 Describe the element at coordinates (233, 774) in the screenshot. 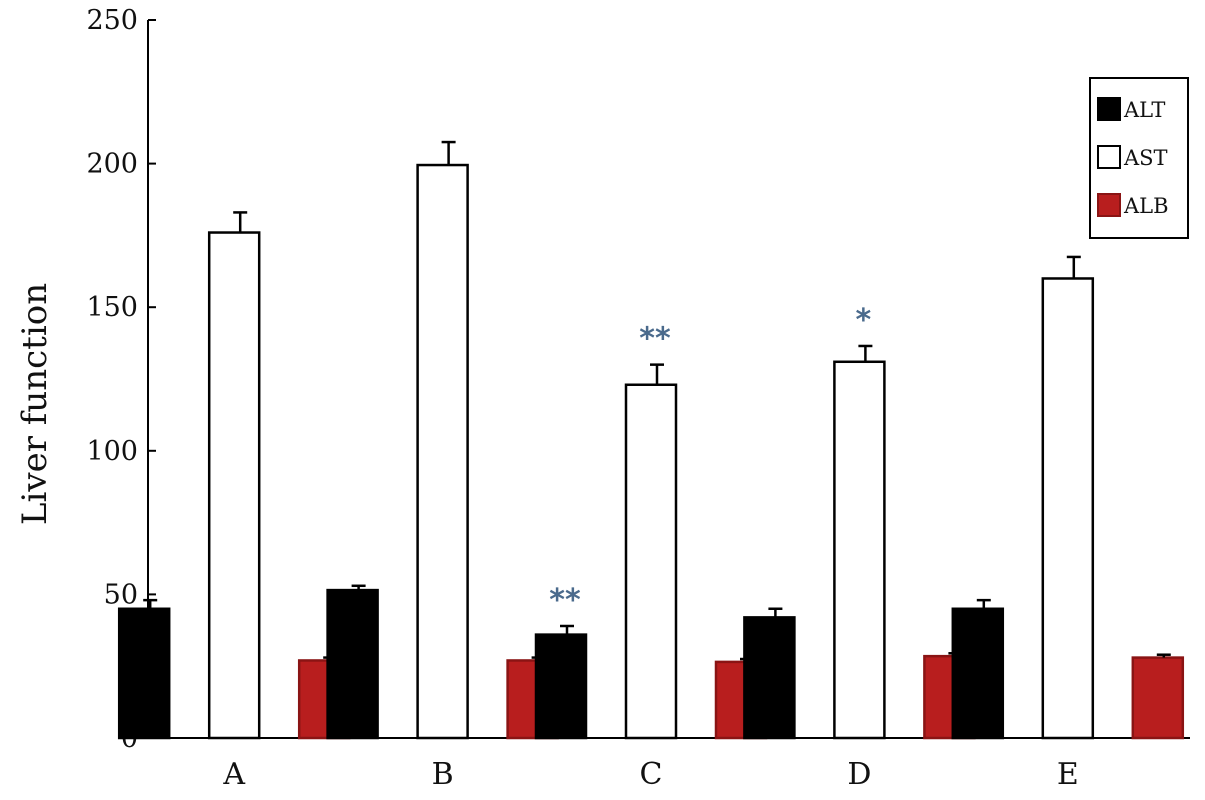

I see `x-tick-label: A` at that location.